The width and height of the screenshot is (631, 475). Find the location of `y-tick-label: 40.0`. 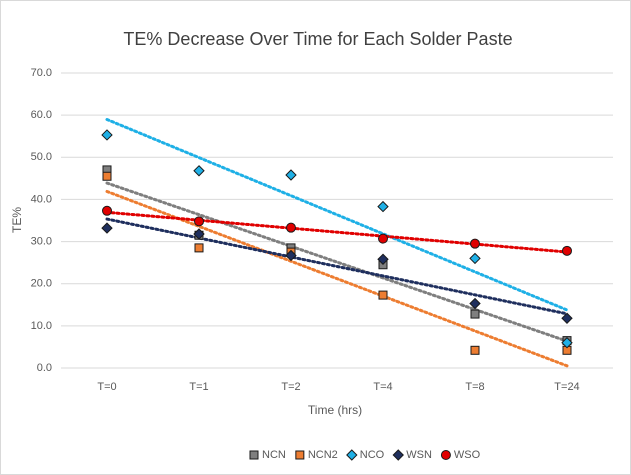

y-tick-label: 40.0 is located at coordinates (41, 199).